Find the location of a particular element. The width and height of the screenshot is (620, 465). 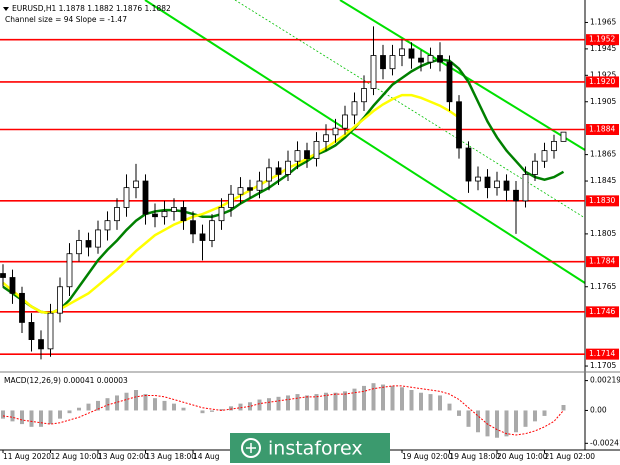

watermark-logo is located at coordinates (251, 448).